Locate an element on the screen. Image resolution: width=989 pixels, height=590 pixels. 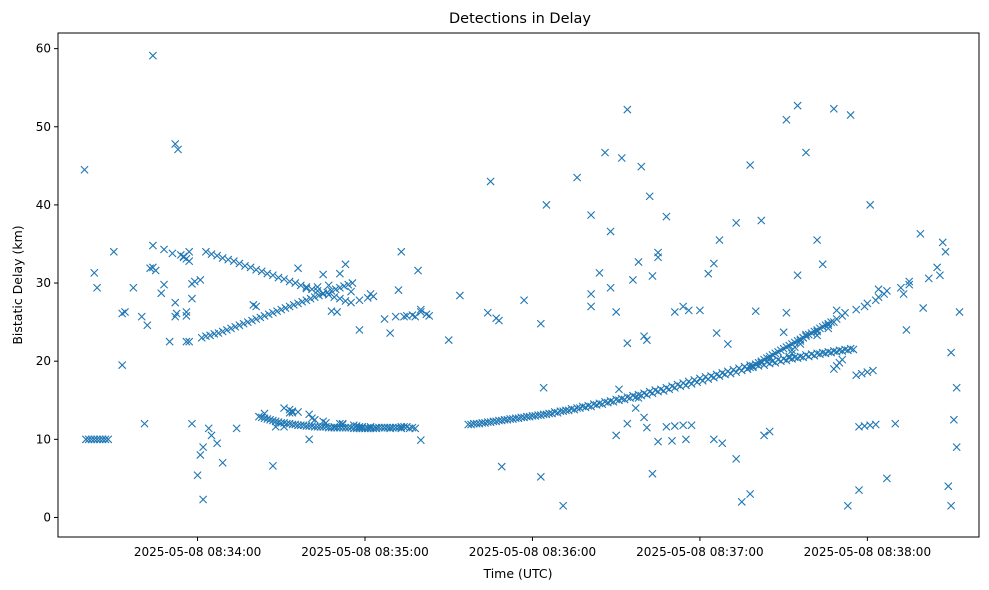
x-axis-label: Time (UTC) is located at coordinates (517, 573).